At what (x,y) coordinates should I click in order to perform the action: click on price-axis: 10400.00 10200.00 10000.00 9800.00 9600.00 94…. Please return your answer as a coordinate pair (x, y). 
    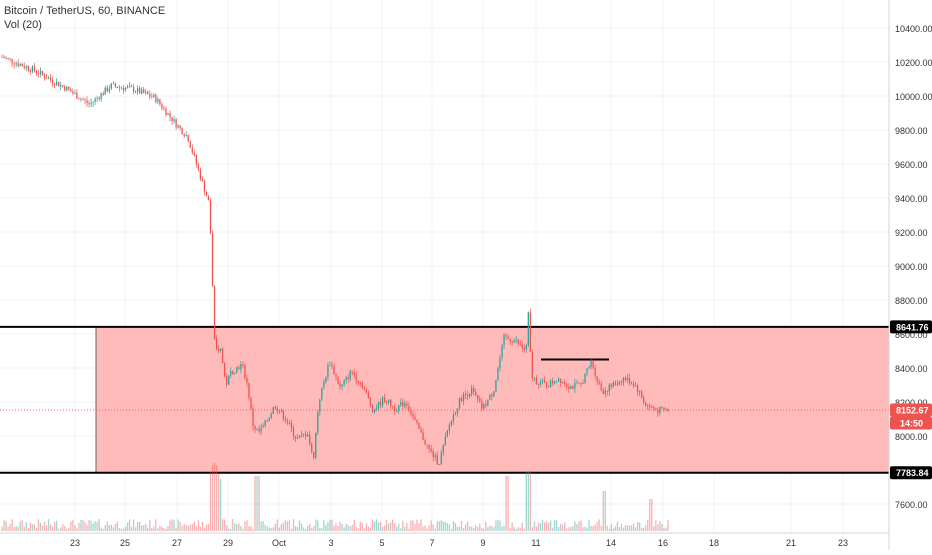
    Looking at the image, I should click on (913, 267).